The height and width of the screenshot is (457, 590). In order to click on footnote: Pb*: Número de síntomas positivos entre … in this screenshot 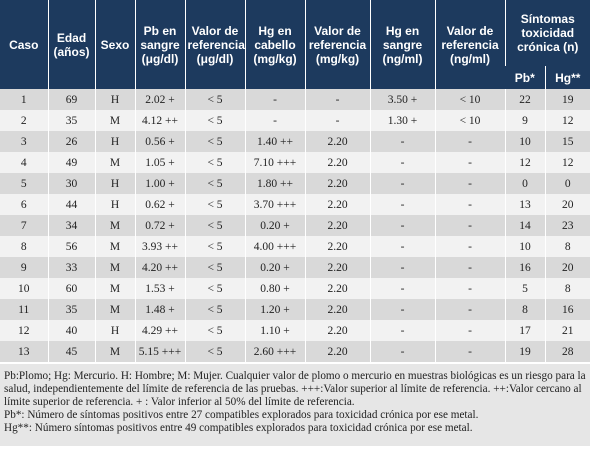, I will do `click(241, 415)`.